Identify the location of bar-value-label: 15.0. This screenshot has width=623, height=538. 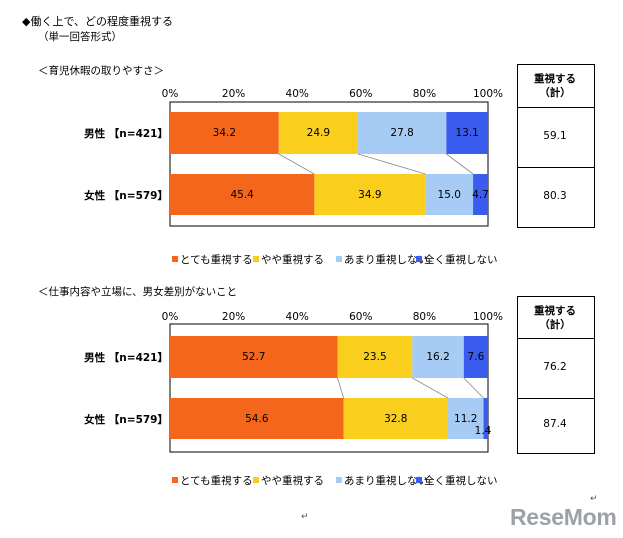
(449, 194).